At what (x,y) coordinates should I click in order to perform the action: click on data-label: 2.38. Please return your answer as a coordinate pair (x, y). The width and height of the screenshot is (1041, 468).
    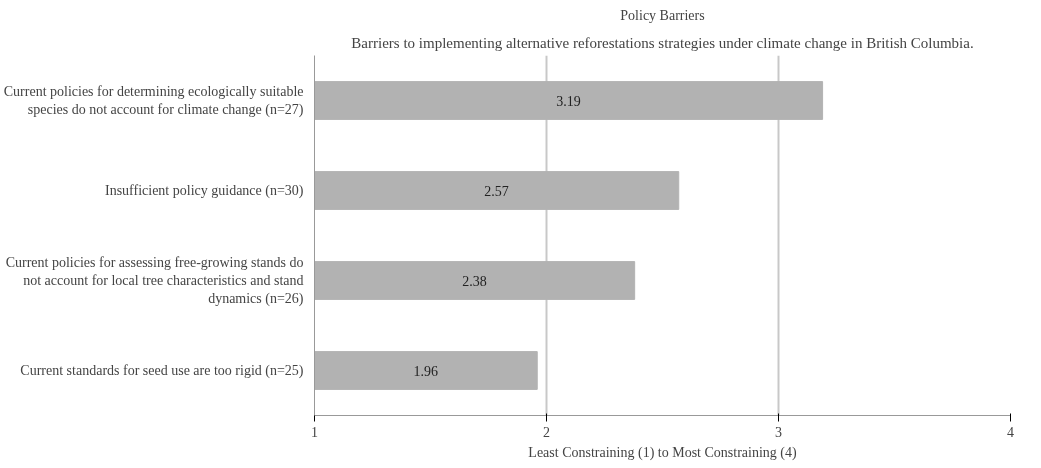
    Looking at the image, I should click on (474, 281).